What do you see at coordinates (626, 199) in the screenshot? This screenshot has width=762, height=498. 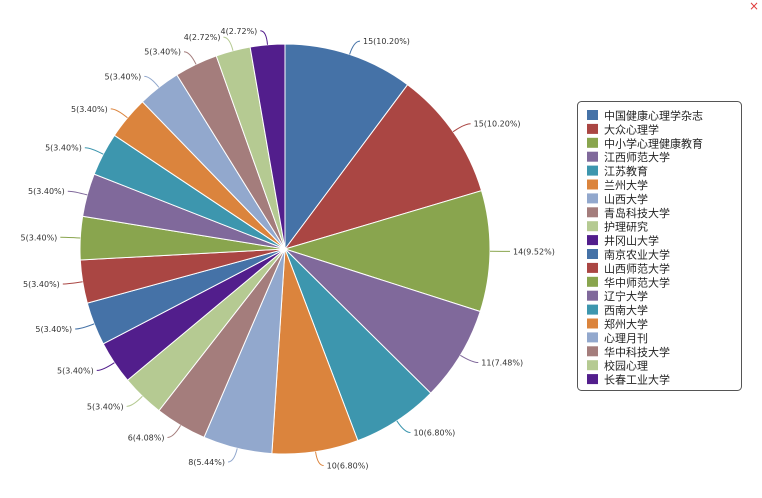 I see `legend-label: 山西大学` at bounding box center [626, 199].